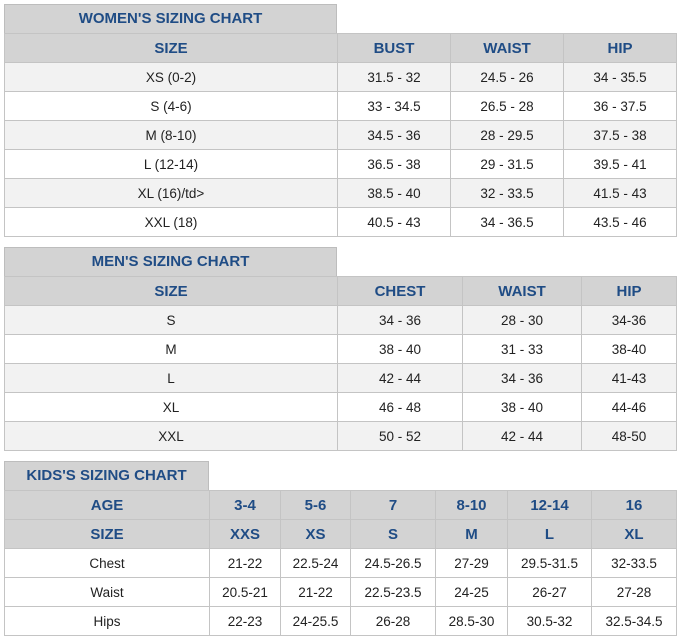  I want to click on cell: 40.5 - 43, so click(394, 222).